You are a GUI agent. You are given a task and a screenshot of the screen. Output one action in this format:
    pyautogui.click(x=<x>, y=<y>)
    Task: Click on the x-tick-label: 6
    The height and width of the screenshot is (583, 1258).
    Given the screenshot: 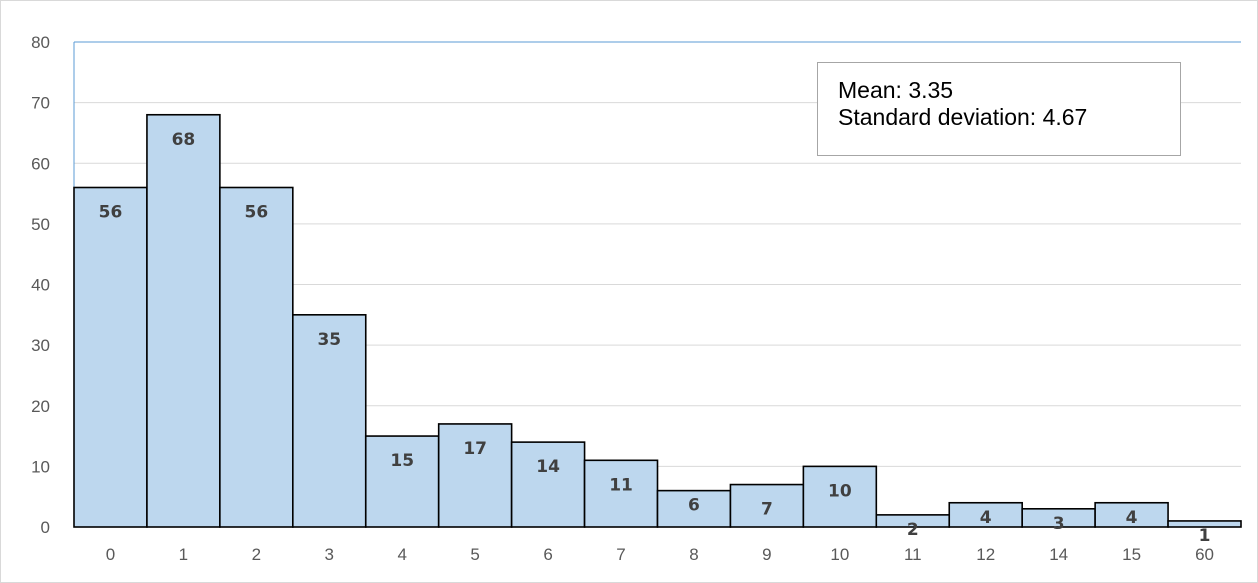 What is the action you would take?
    pyautogui.click(x=547, y=554)
    